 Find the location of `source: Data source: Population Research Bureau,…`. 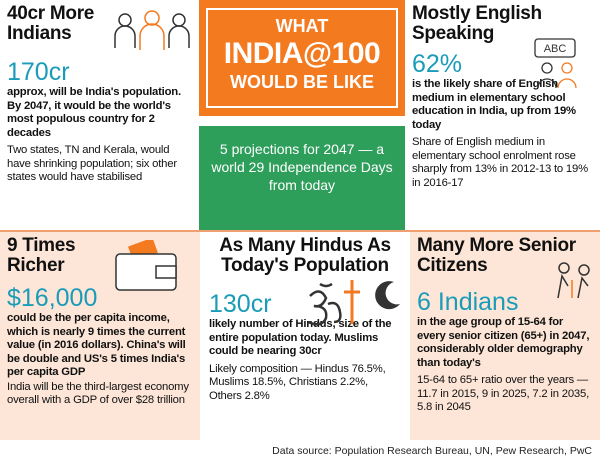

source: Data source: Population Research Bureau,… is located at coordinates (432, 451).